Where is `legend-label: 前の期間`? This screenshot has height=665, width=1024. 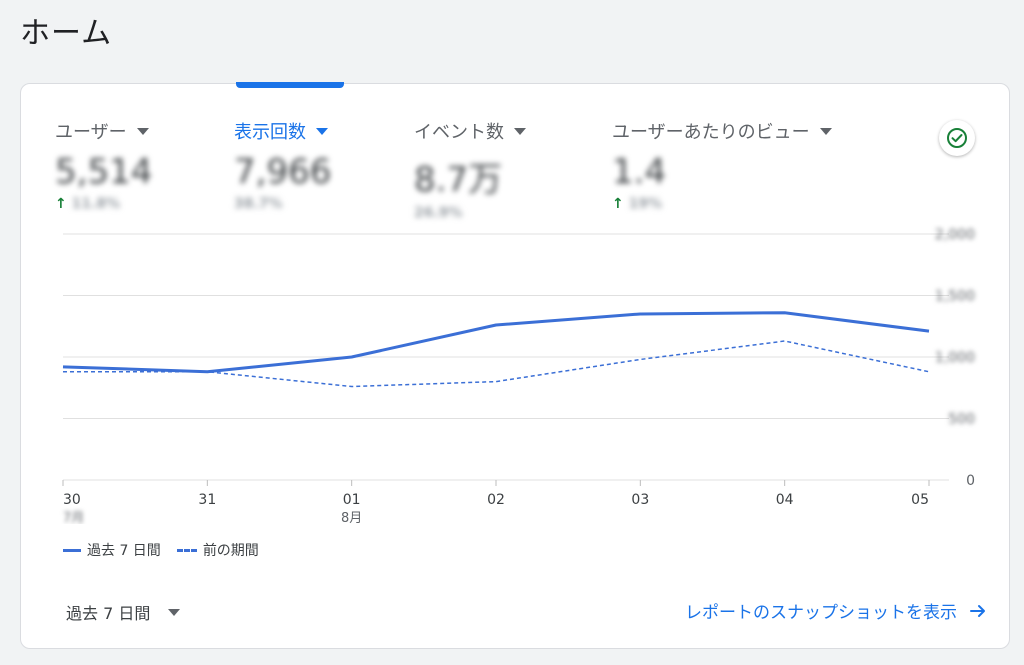
legend-label: 前の期間 is located at coordinates (230, 551).